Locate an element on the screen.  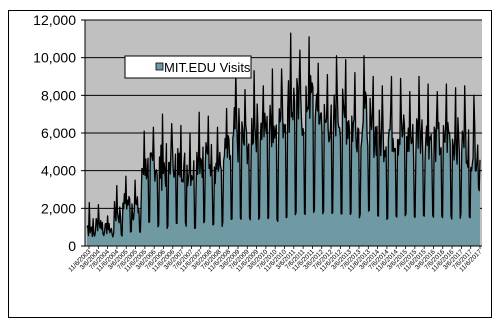
y-tick-label: 2,000 is located at coordinates (58, 208).